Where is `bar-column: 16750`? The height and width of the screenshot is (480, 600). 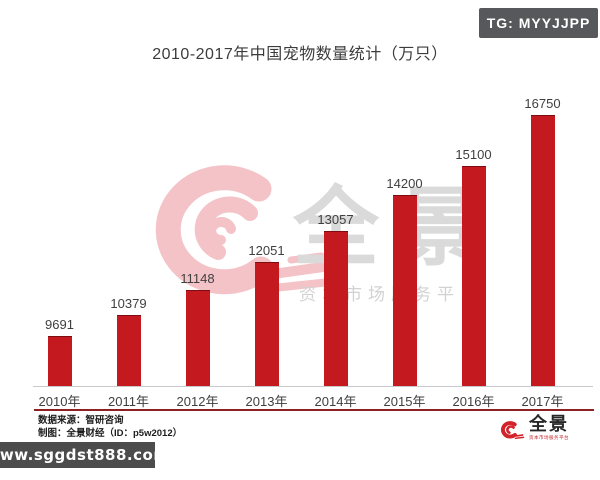
bar-column: 16750 is located at coordinates (542, 238).